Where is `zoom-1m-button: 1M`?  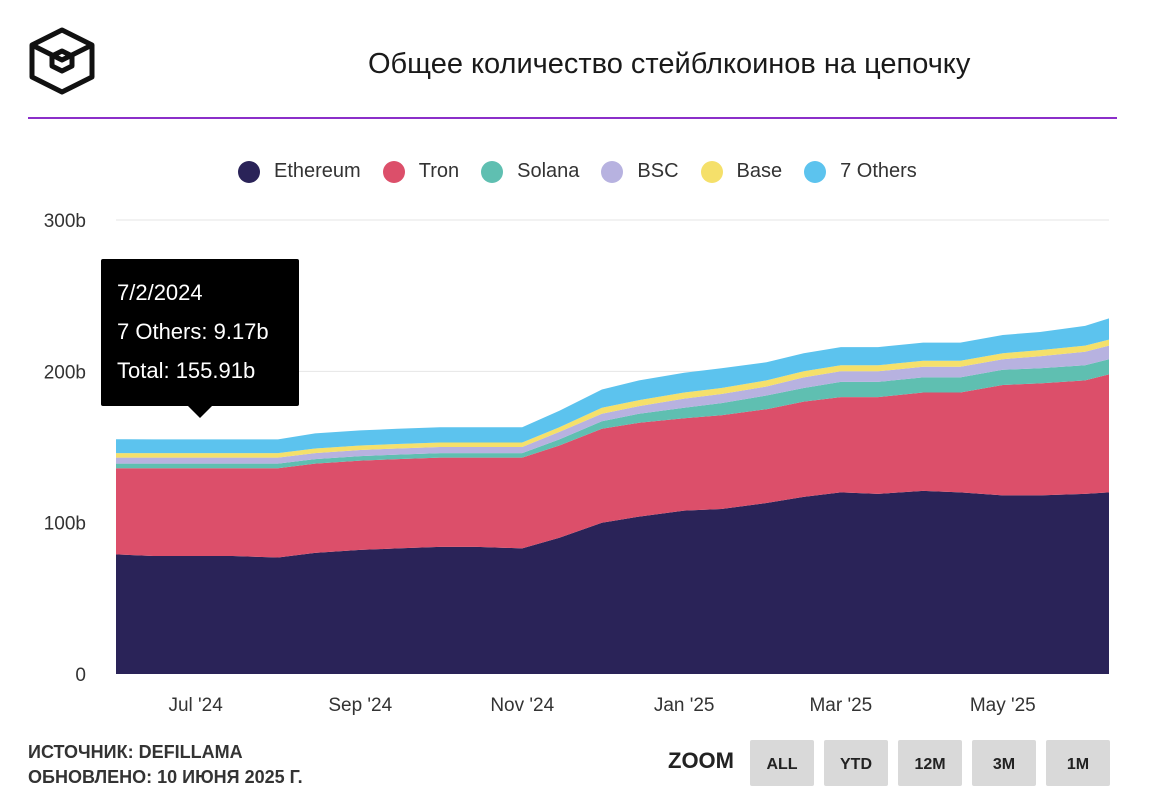
zoom-1m-button: 1M is located at coordinates (1078, 763).